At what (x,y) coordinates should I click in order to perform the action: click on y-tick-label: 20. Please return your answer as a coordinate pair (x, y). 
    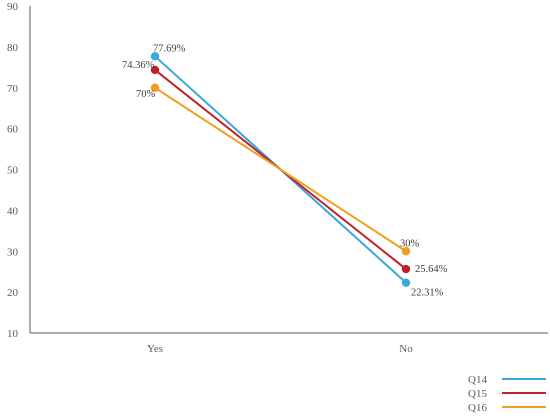
    Looking at the image, I should click on (13, 293).